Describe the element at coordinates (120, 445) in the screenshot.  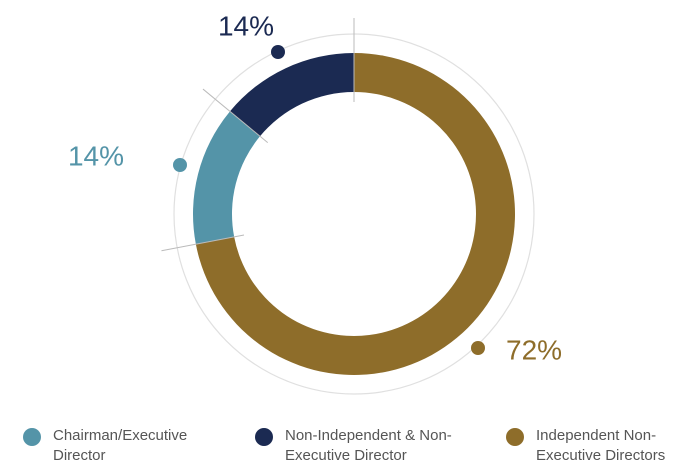
I see `legend-label: Chairman/Executive Director` at that location.